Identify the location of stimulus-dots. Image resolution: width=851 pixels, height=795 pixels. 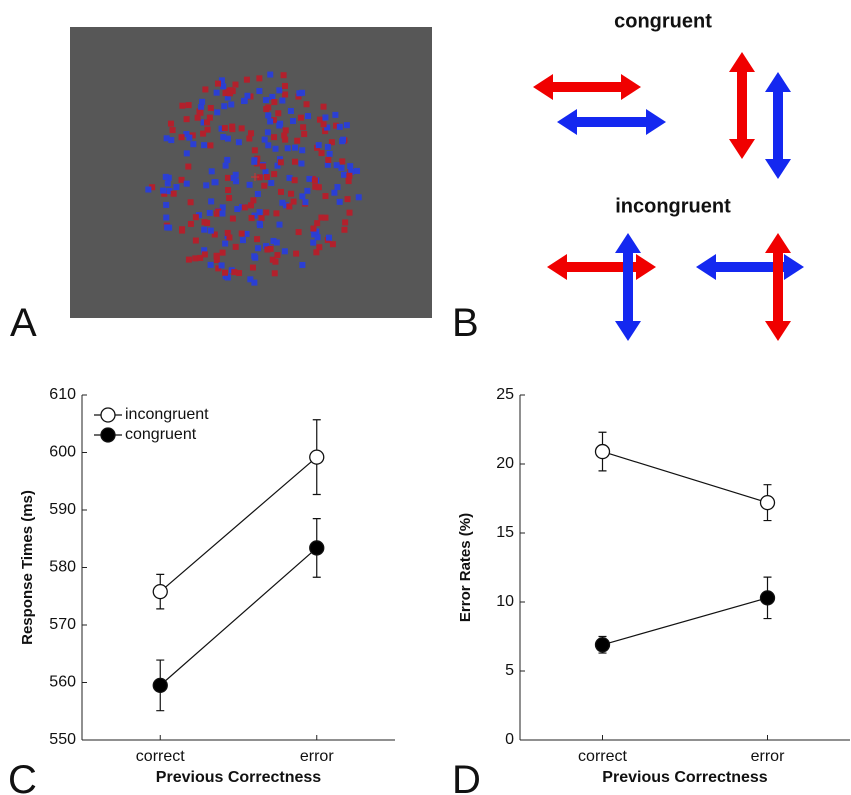
(253, 178).